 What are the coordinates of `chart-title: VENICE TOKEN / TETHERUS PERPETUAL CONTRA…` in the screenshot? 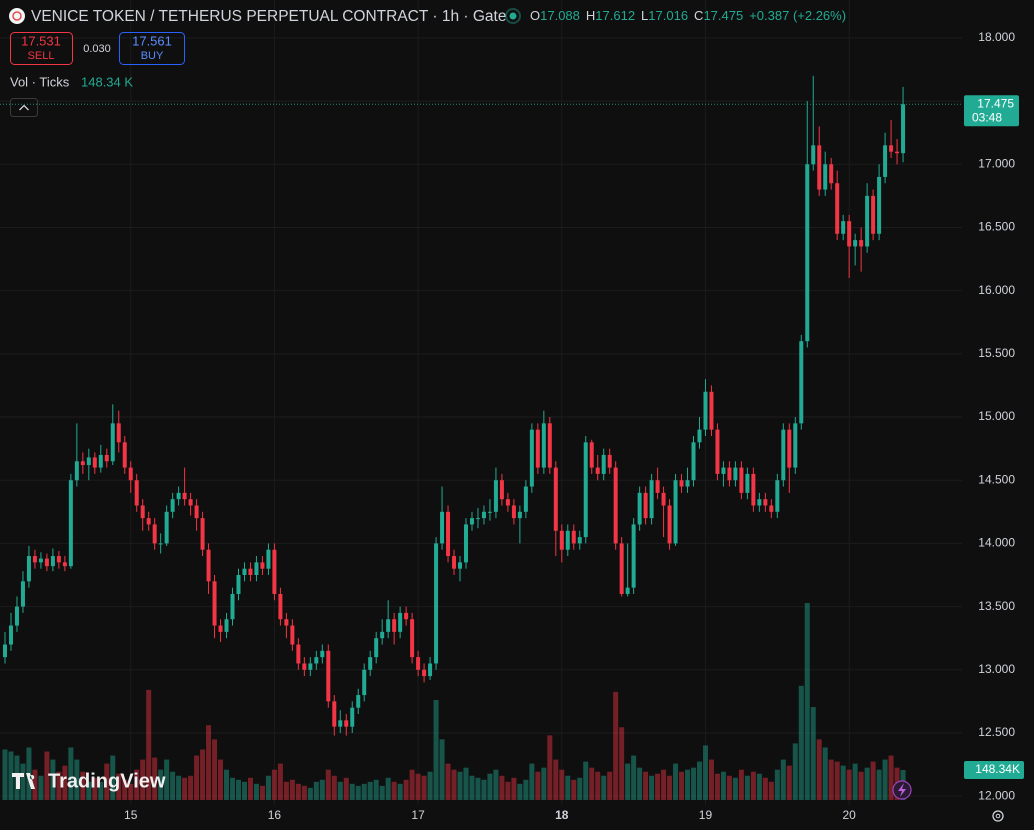 It's located at (268, 16).